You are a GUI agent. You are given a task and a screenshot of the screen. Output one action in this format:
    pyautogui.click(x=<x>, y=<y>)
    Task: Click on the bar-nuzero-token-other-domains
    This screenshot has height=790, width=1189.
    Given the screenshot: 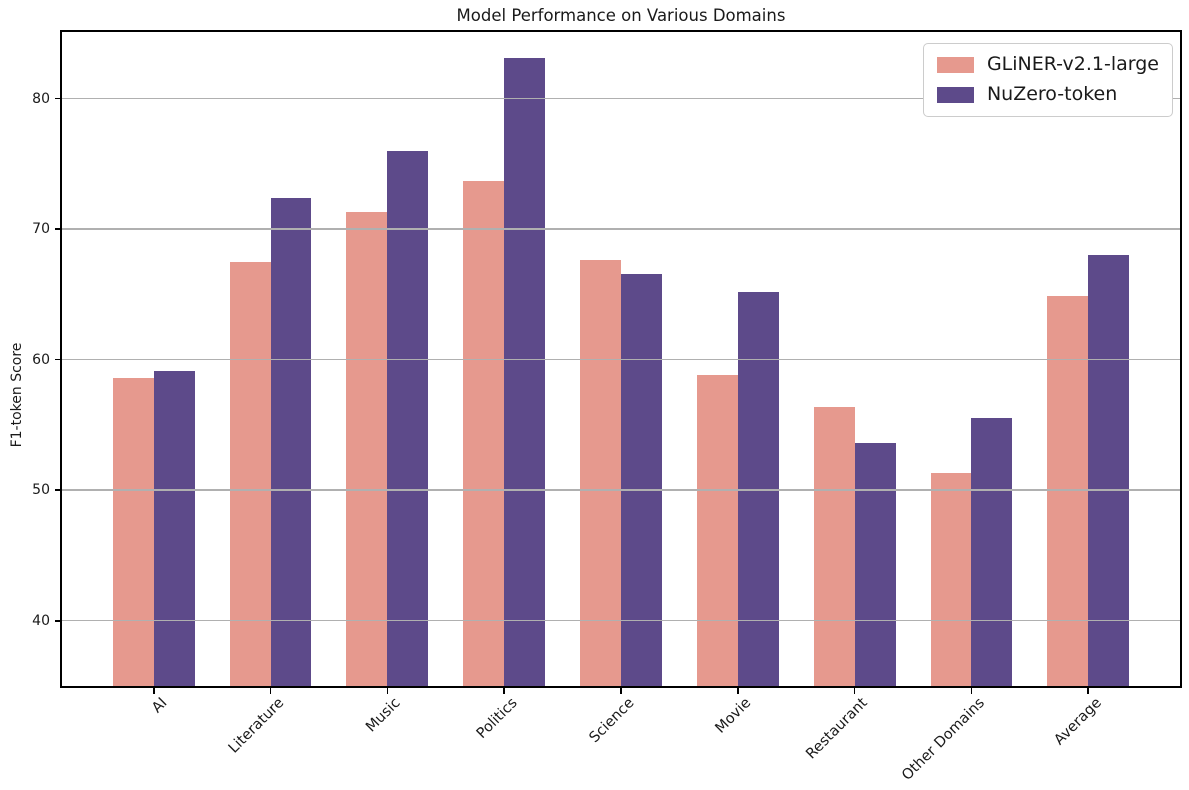 What is the action you would take?
    pyautogui.click(x=992, y=552)
    